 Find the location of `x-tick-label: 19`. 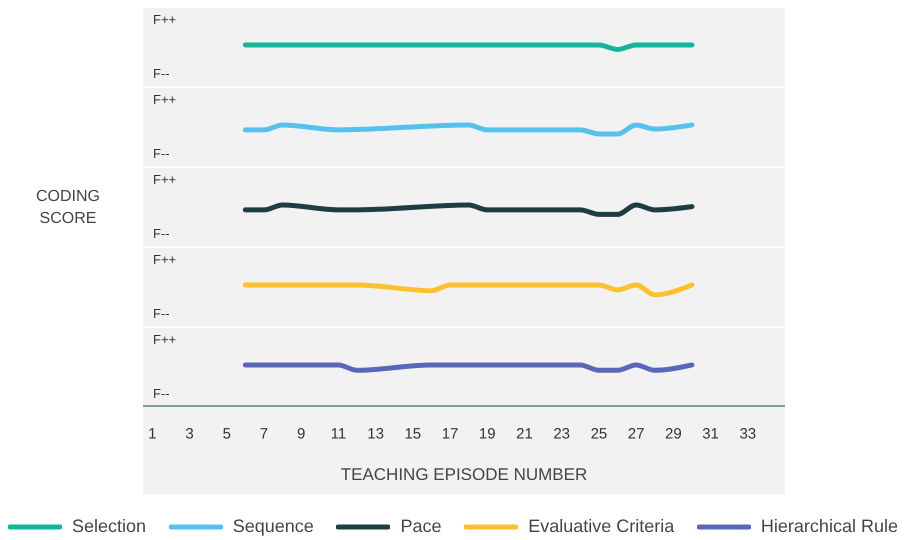

x-tick-label: 19 is located at coordinates (487, 434).